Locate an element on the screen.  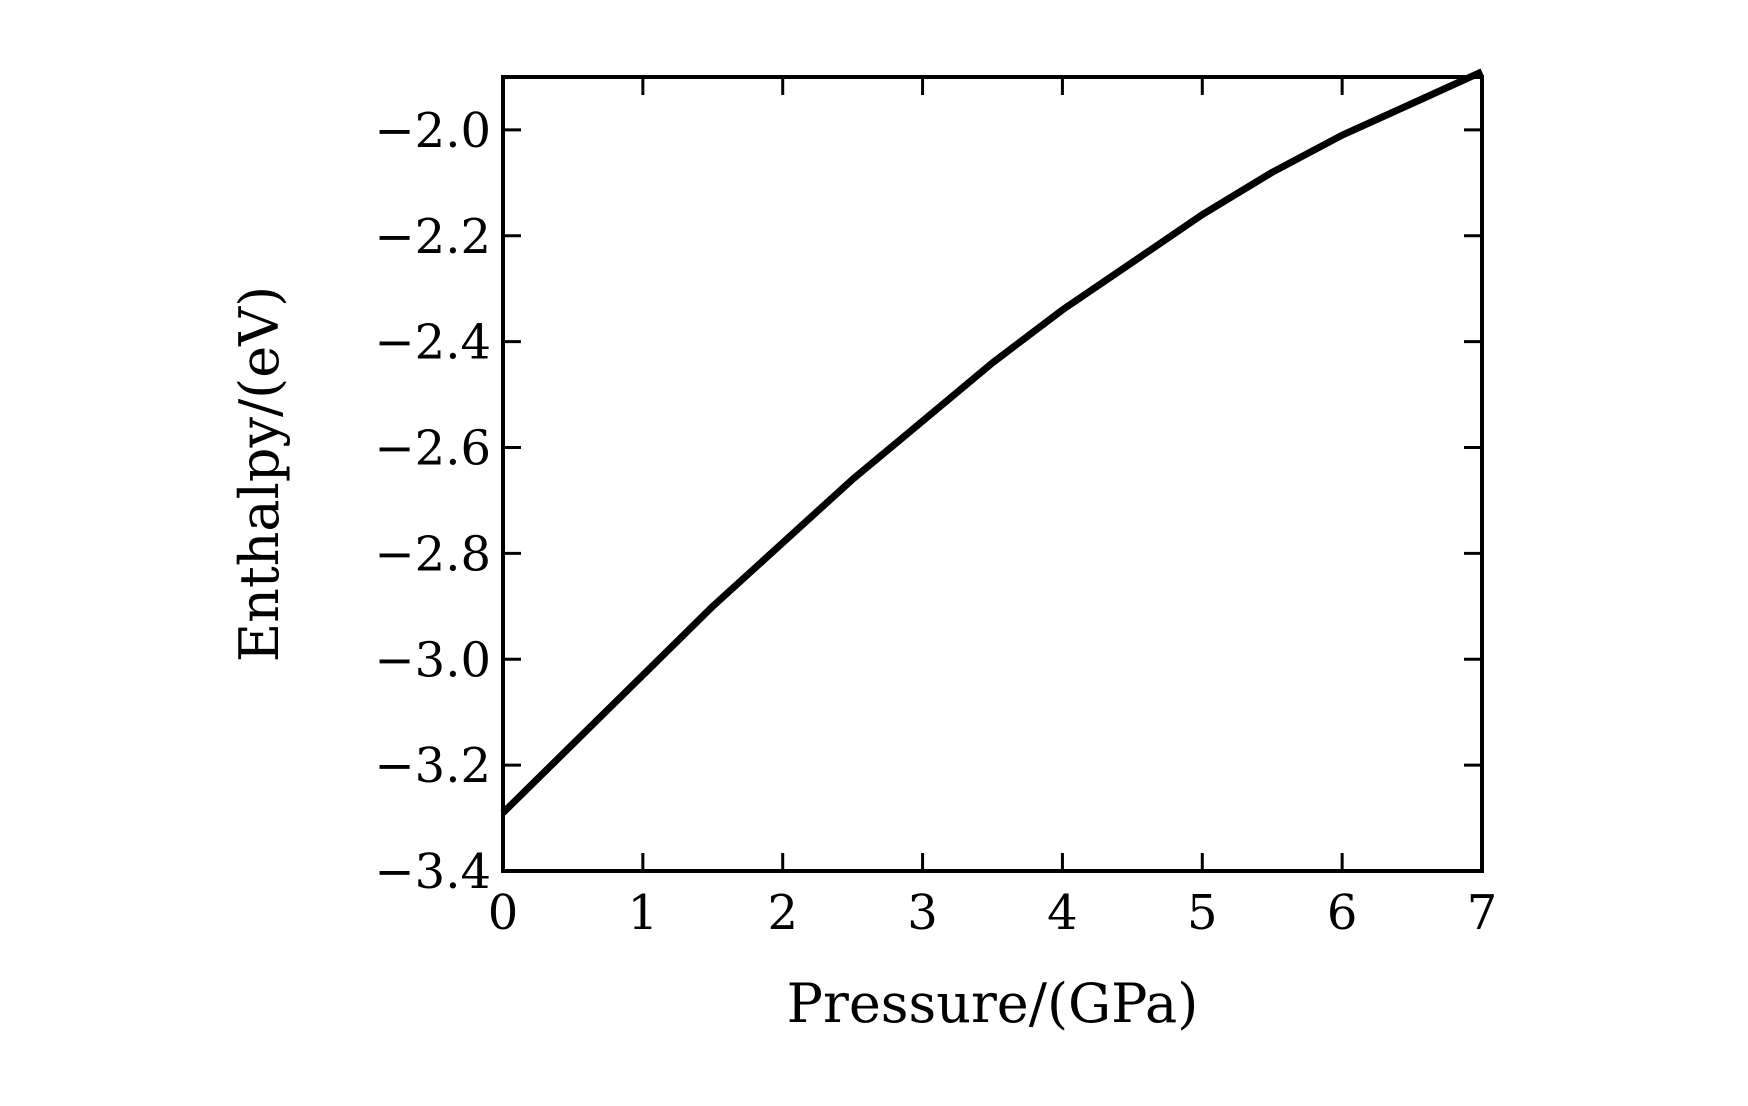
x-tick-label: 6 is located at coordinates (1342, 913).